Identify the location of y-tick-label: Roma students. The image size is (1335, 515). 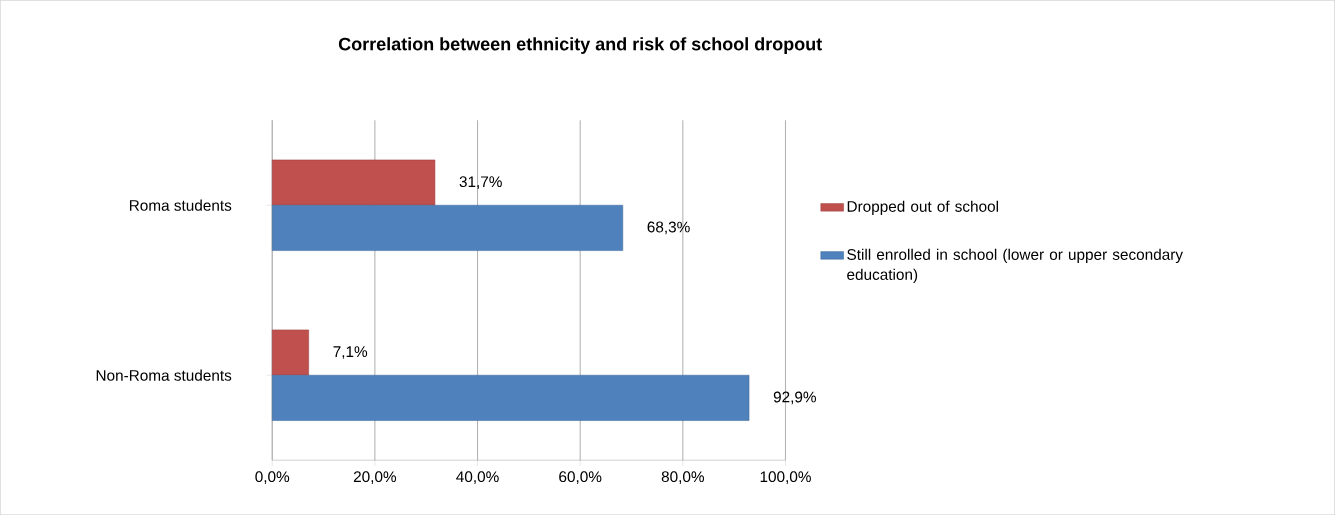
(180, 205).